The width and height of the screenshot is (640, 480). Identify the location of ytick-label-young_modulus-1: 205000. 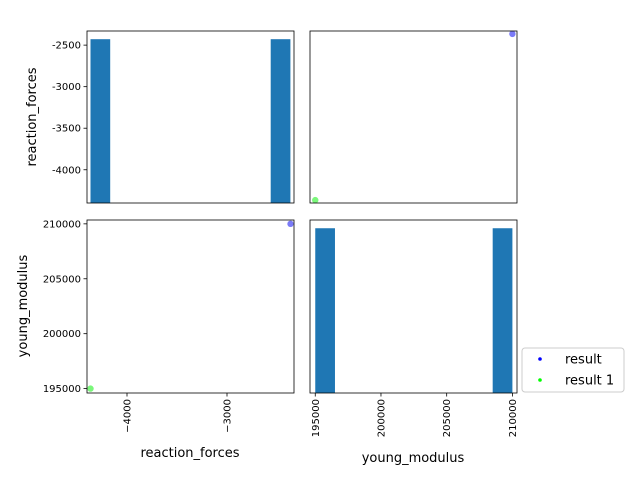
(62, 279).